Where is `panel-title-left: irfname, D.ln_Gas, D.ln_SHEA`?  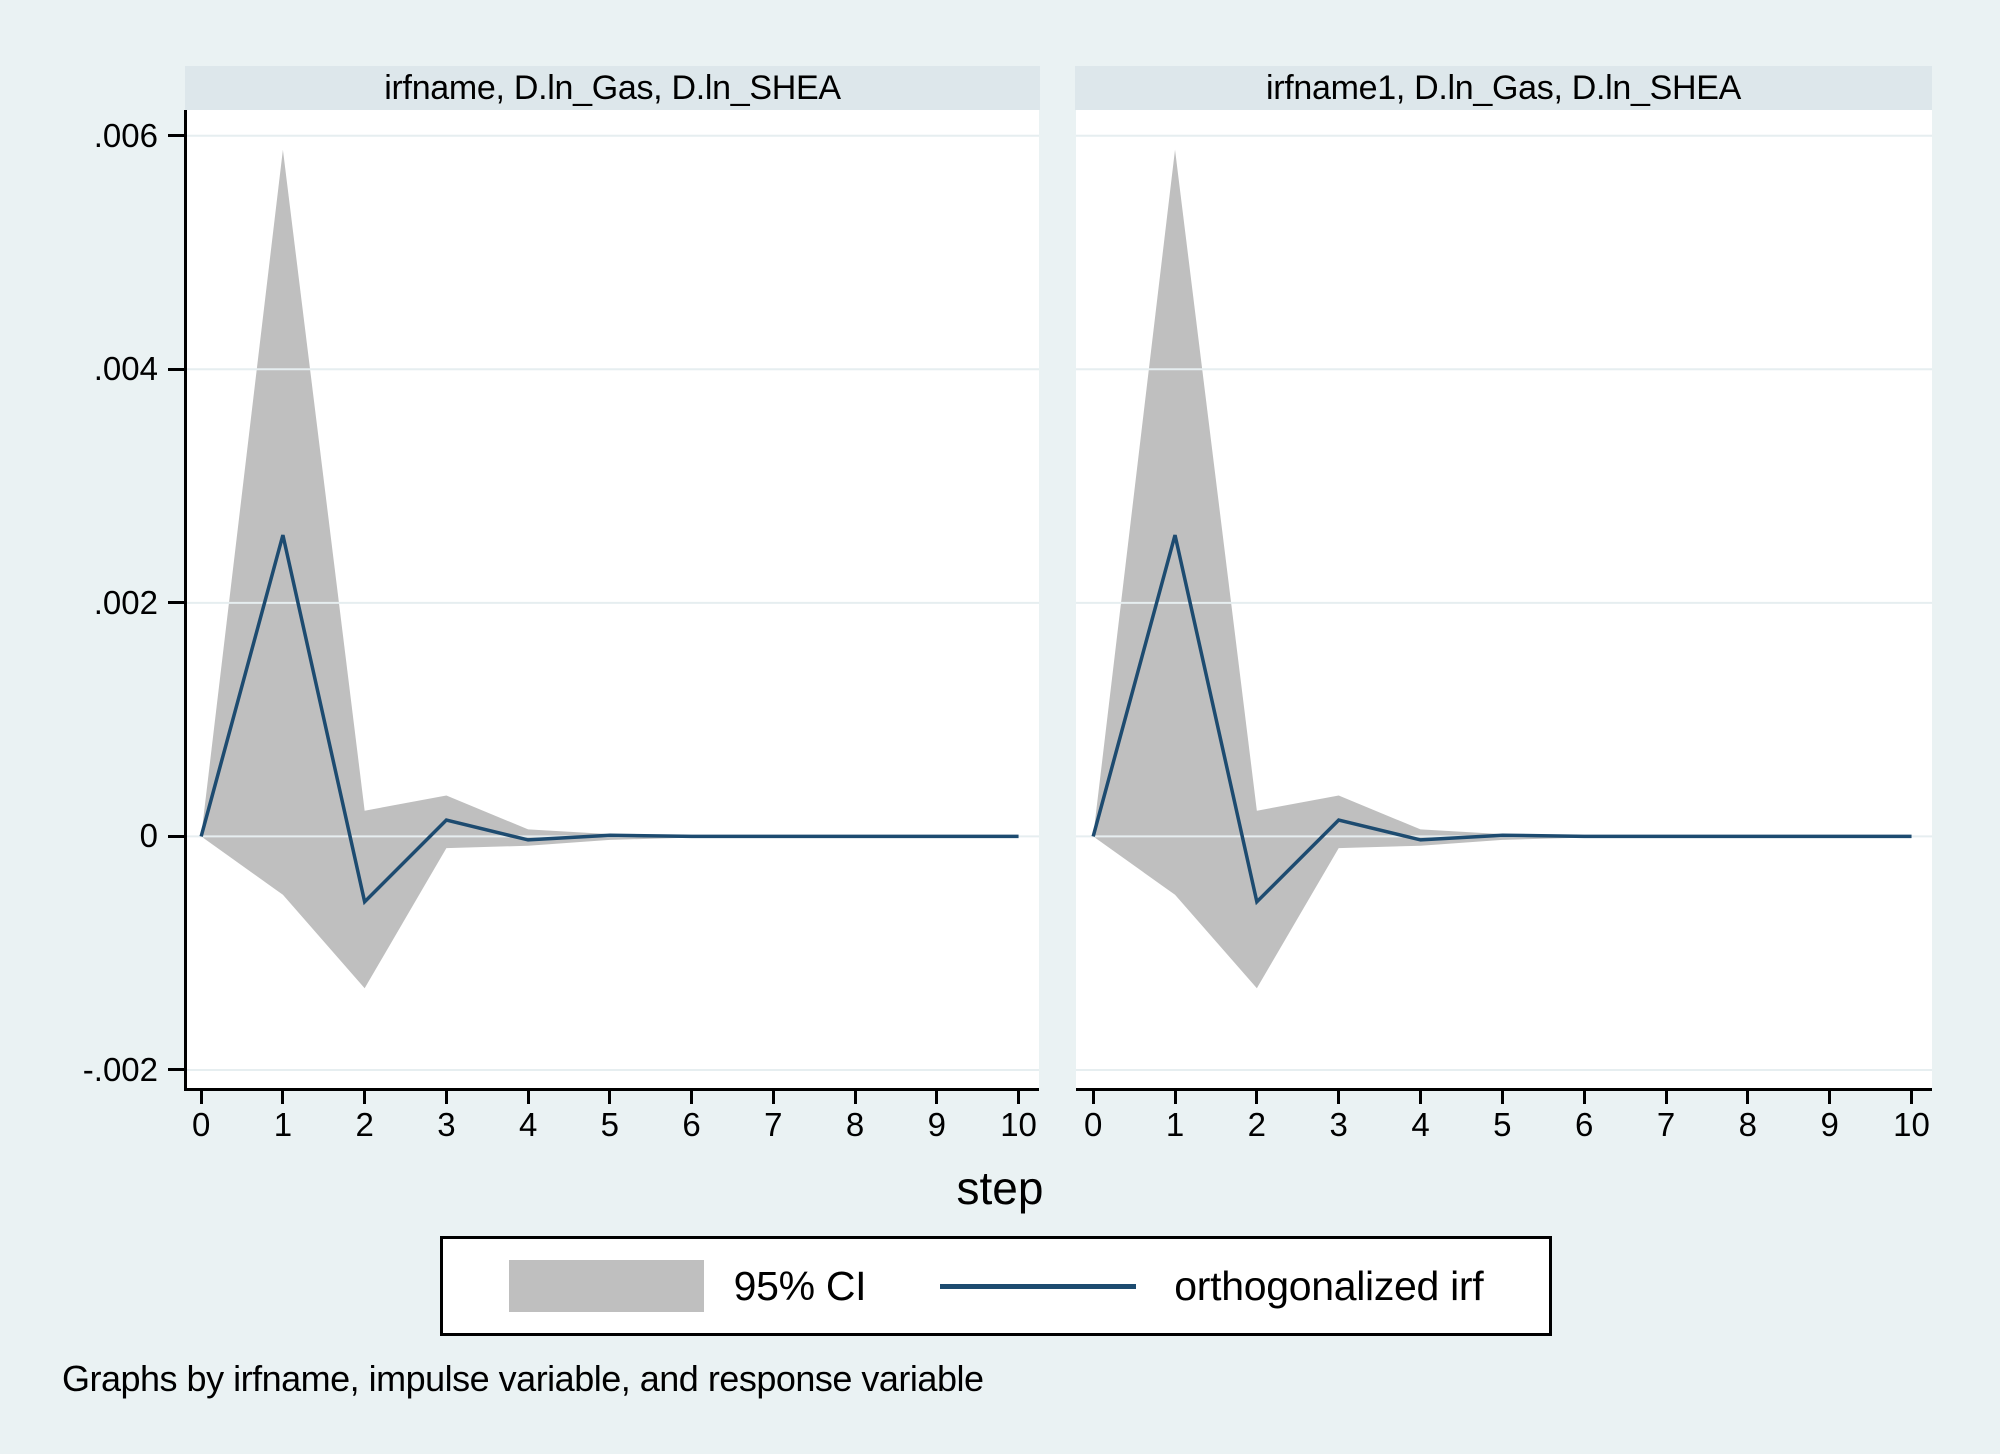 panel-title-left: irfname, D.ln_Gas, D.ln_SHEA is located at coordinates (612, 88).